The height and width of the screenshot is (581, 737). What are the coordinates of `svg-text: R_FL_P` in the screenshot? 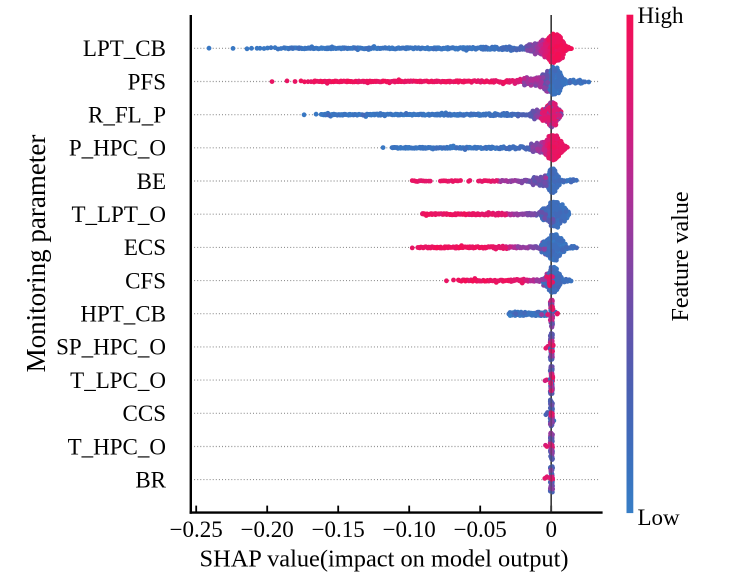 It's located at (127, 115).